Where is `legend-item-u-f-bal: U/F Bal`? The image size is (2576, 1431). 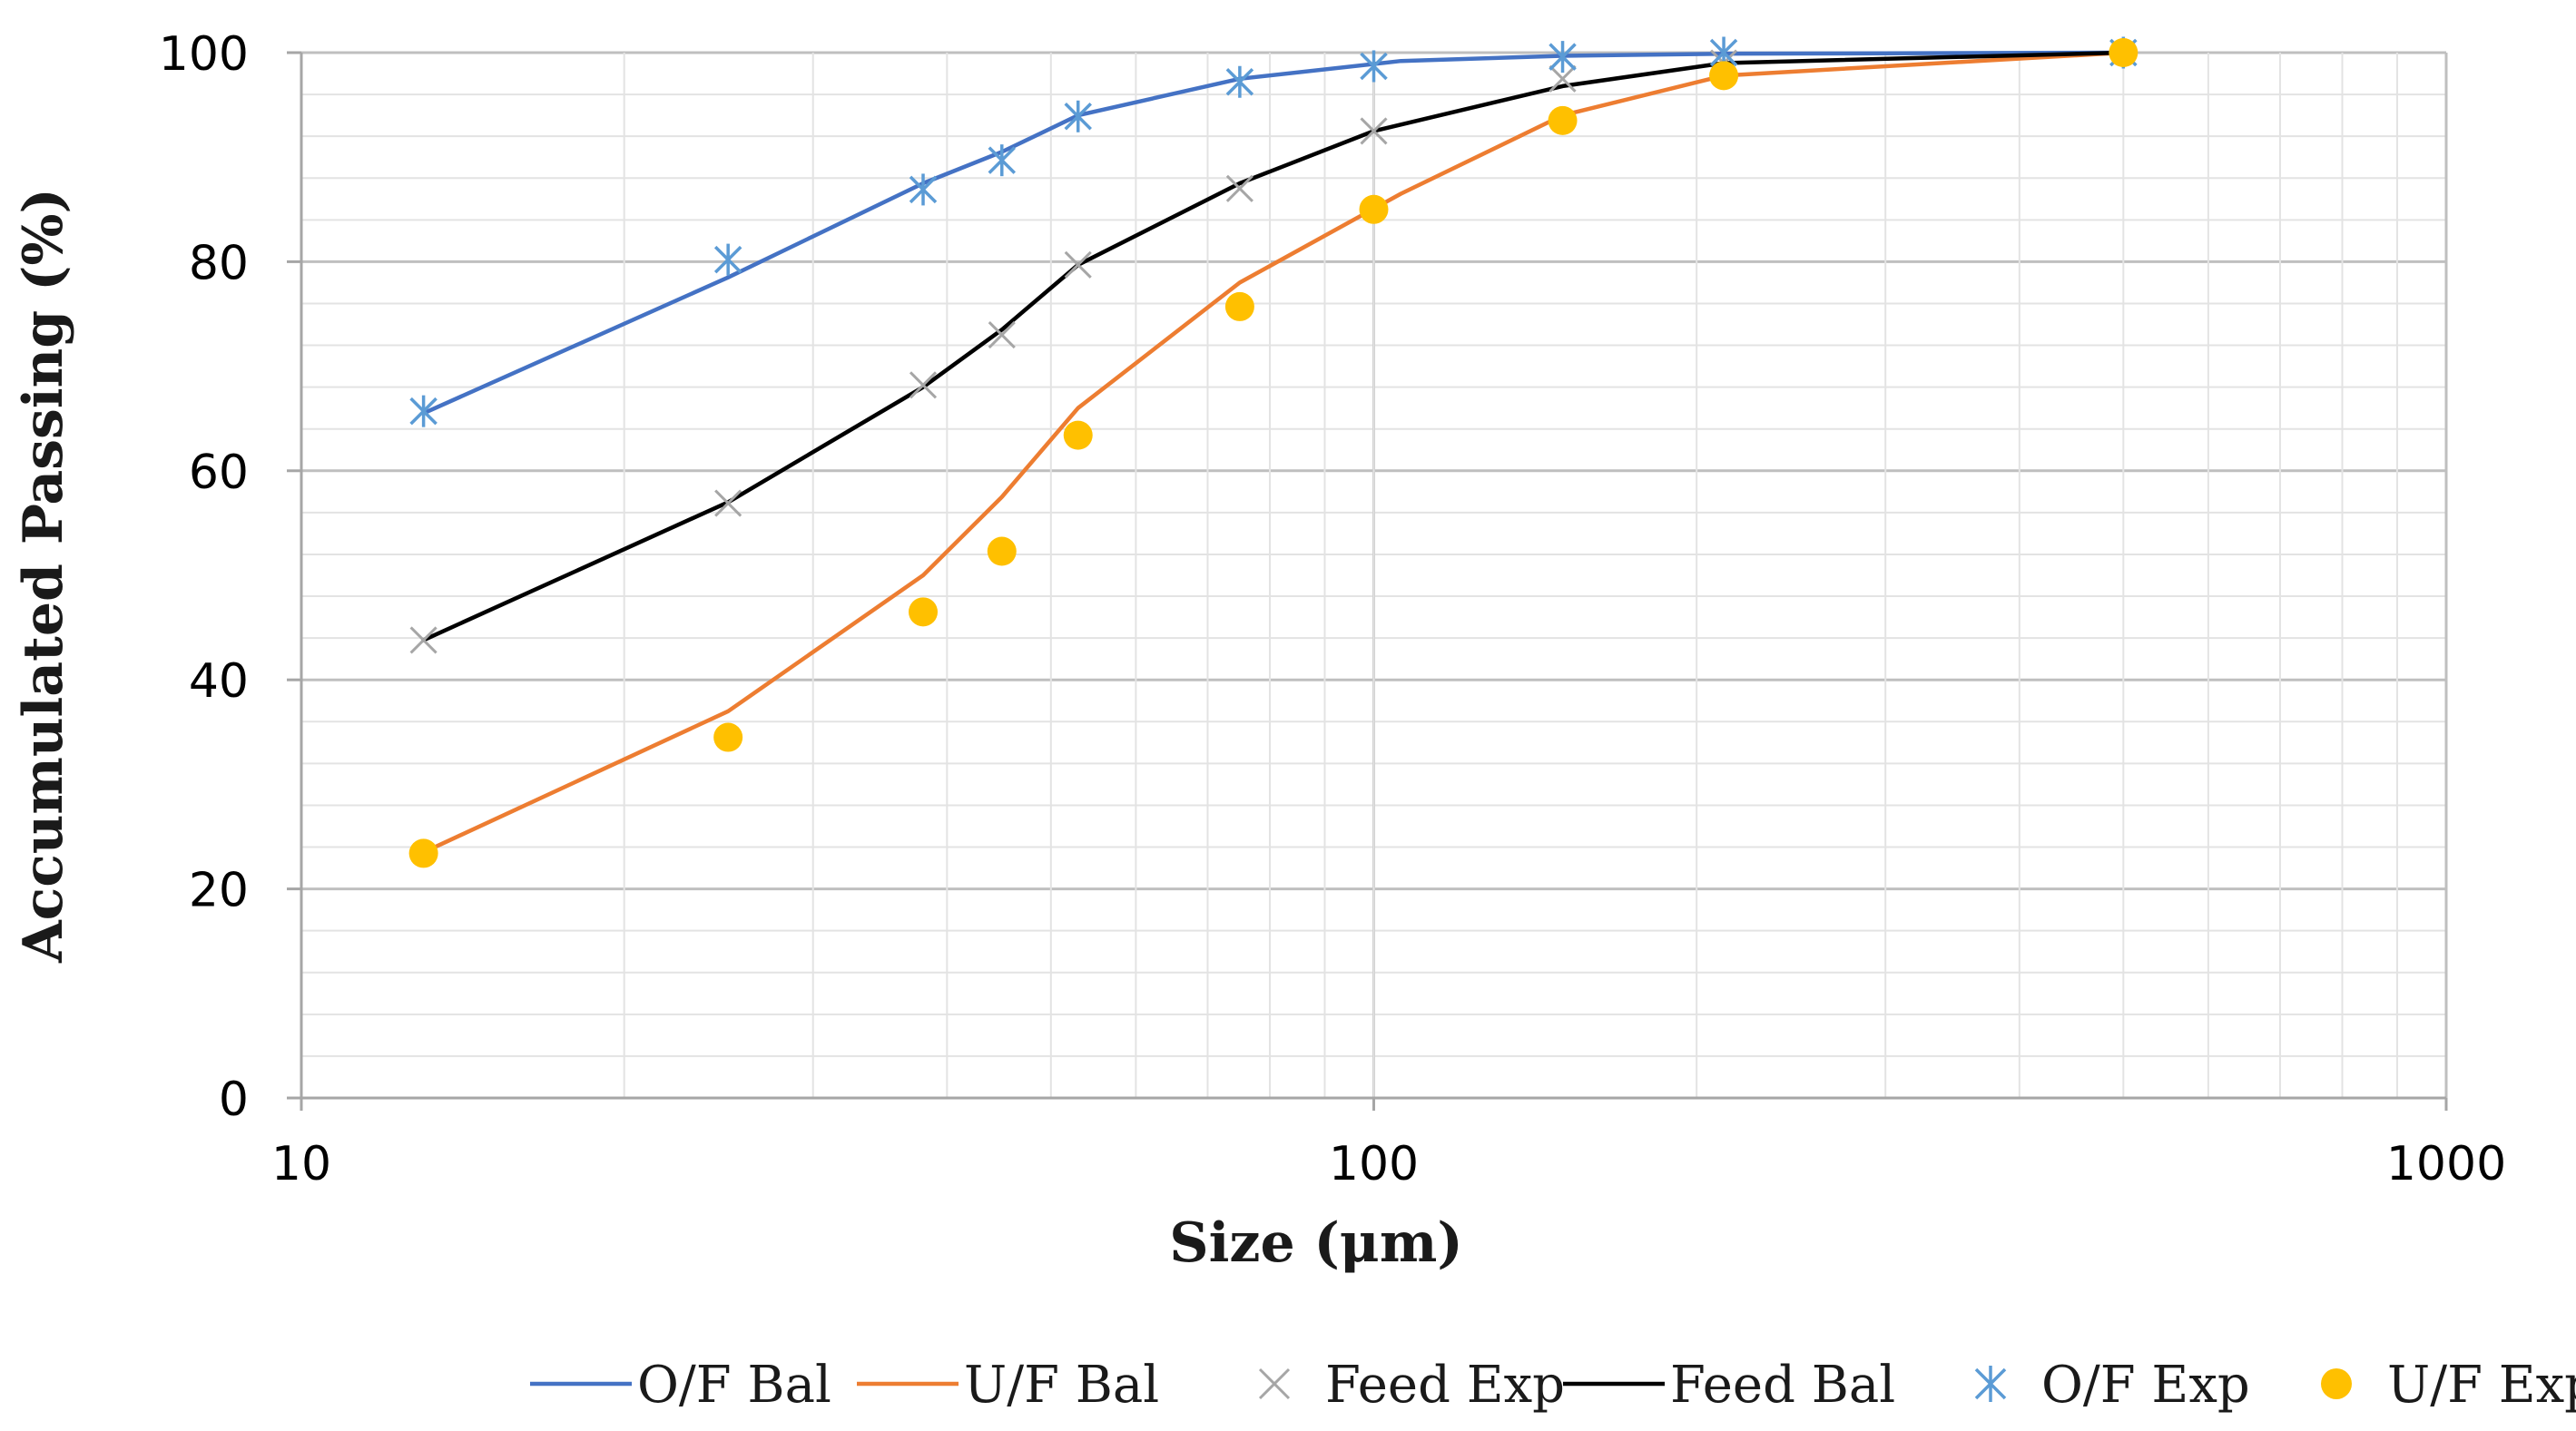 legend-item-u-f-bal: U/F Bal is located at coordinates (1008, 1385).